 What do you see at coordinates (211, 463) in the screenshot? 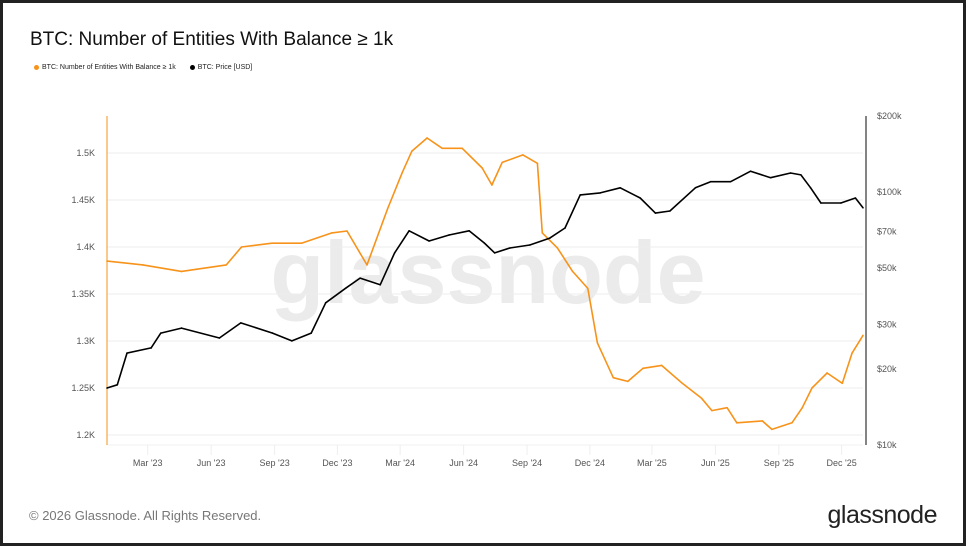
I see `x-tick-label: Jun '23` at bounding box center [211, 463].